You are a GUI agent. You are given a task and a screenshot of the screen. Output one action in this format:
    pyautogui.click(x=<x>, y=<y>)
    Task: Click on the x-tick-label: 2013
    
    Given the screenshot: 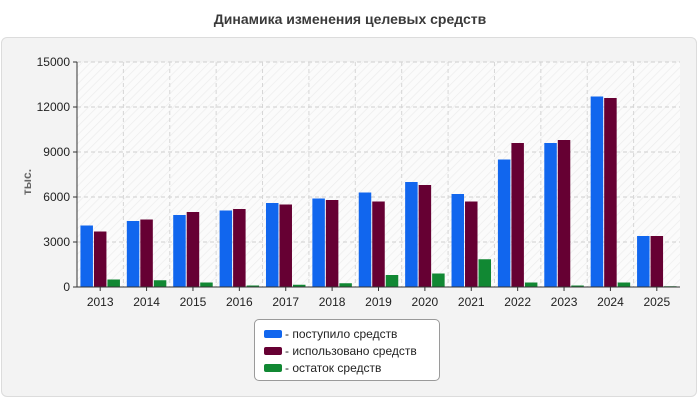 What is the action you would take?
    pyautogui.click(x=100, y=302)
    